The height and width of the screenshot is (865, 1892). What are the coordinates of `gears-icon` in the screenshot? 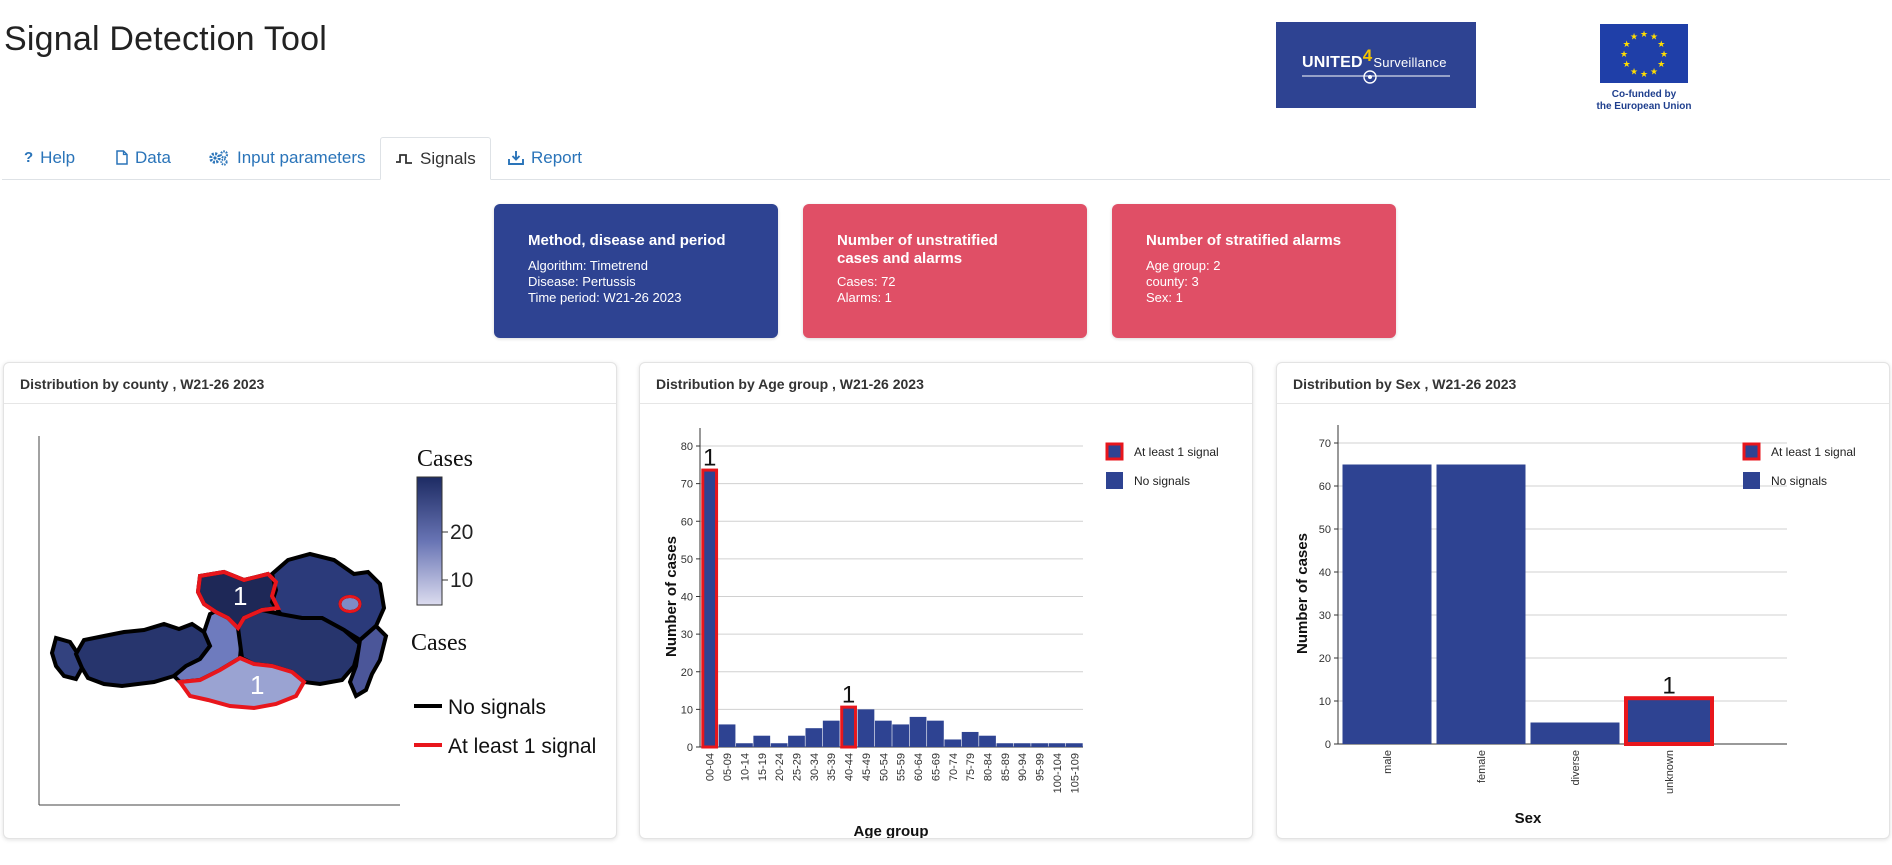 It's located at (219, 157).